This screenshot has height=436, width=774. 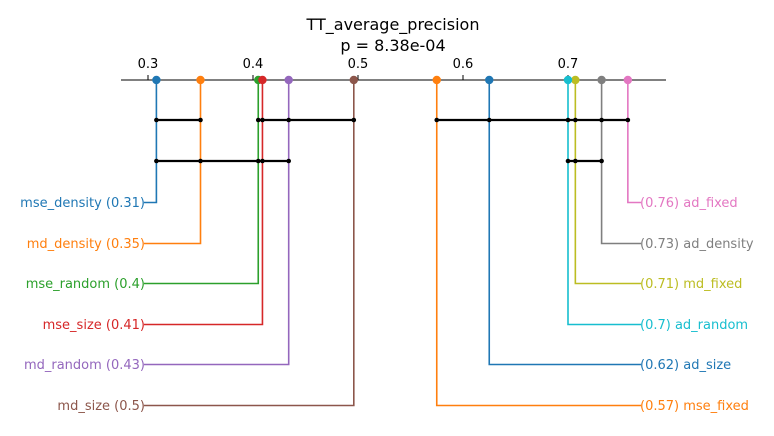 I want to click on rank-markers, so click(x=392, y=80).